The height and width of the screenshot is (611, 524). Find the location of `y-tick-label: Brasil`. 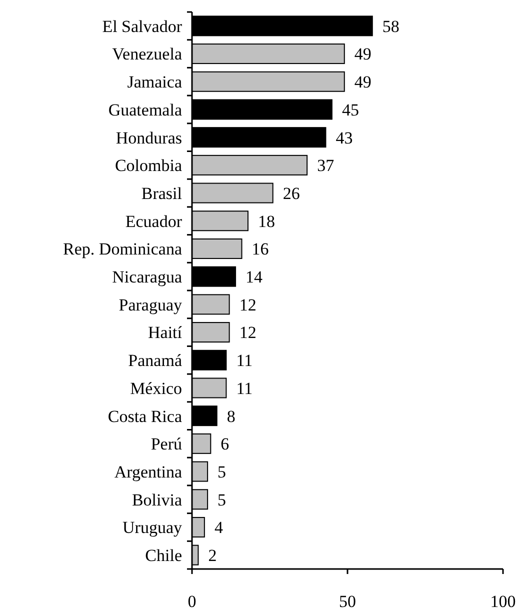

y-tick-label: Brasil is located at coordinates (161, 193).